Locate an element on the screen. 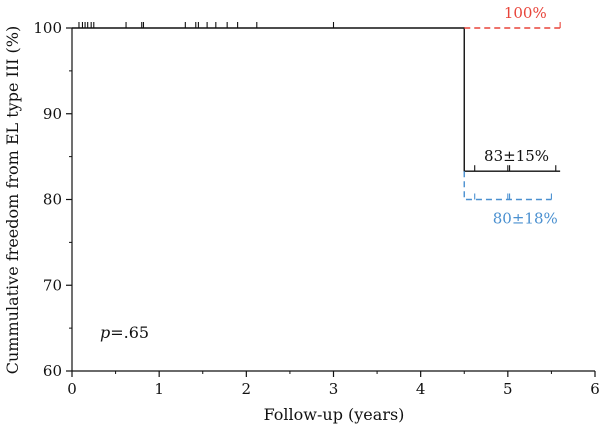  x-axis: 0 1 2 3 4 5 6 is located at coordinates (333, 384).